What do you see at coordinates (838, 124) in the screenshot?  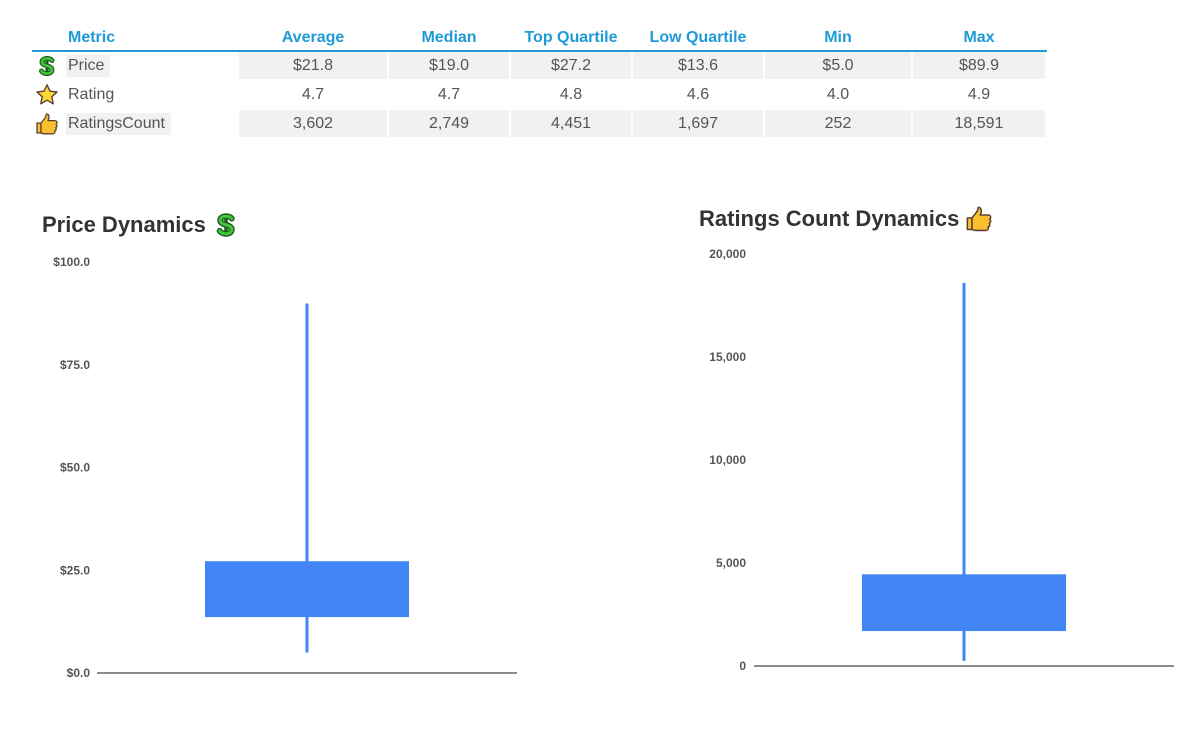 I see `cell-min: 252` at bounding box center [838, 124].